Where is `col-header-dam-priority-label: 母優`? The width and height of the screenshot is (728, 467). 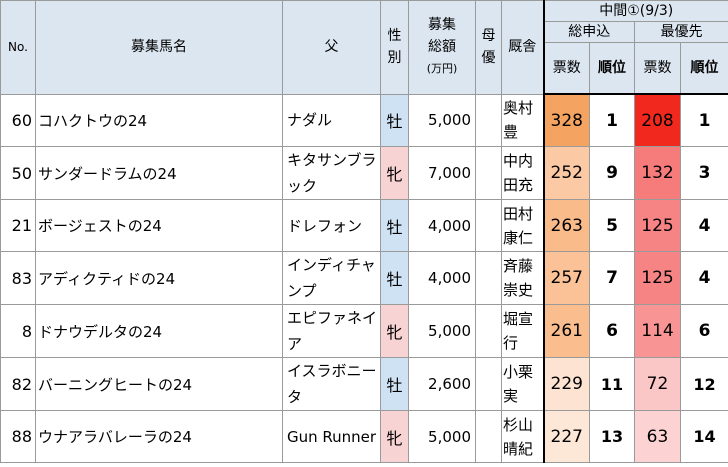 col-header-dam-priority-label: 母優 is located at coordinates (488, 47).